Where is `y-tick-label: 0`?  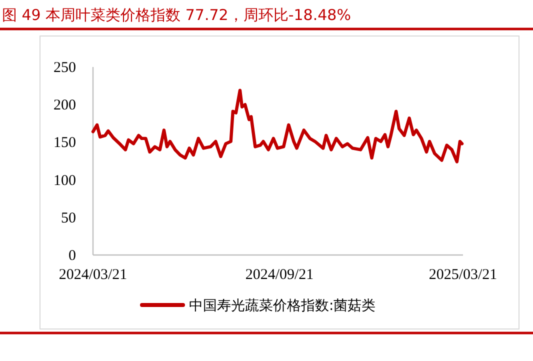 y-tick-label: 0 is located at coordinates (72, 256).